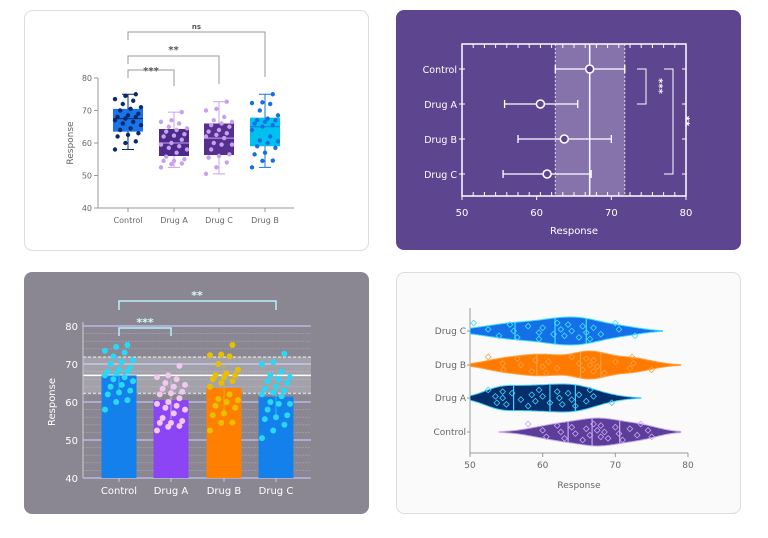 The width and height of the screenshot is (768, 538). Describe the element at coordinates (440, 70) in the screenshot. I see `y-tick-label: Control` at that location.